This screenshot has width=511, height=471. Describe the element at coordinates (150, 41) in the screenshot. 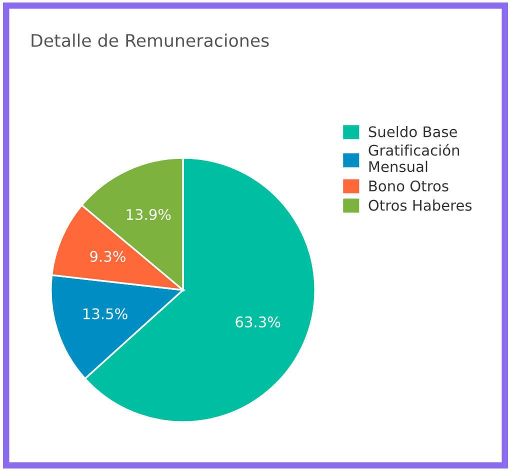

I see `chart-title: Detalle de Remuneraciones` at that location.